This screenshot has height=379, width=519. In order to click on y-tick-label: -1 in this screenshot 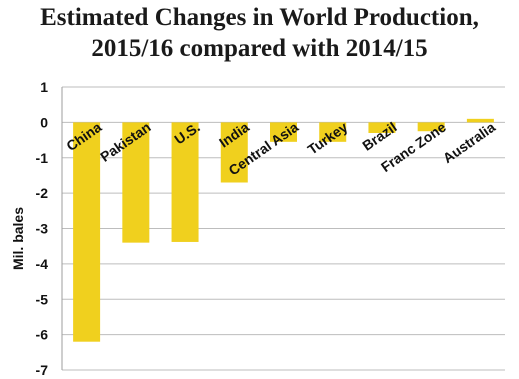, I will do `click(42, 158)`.